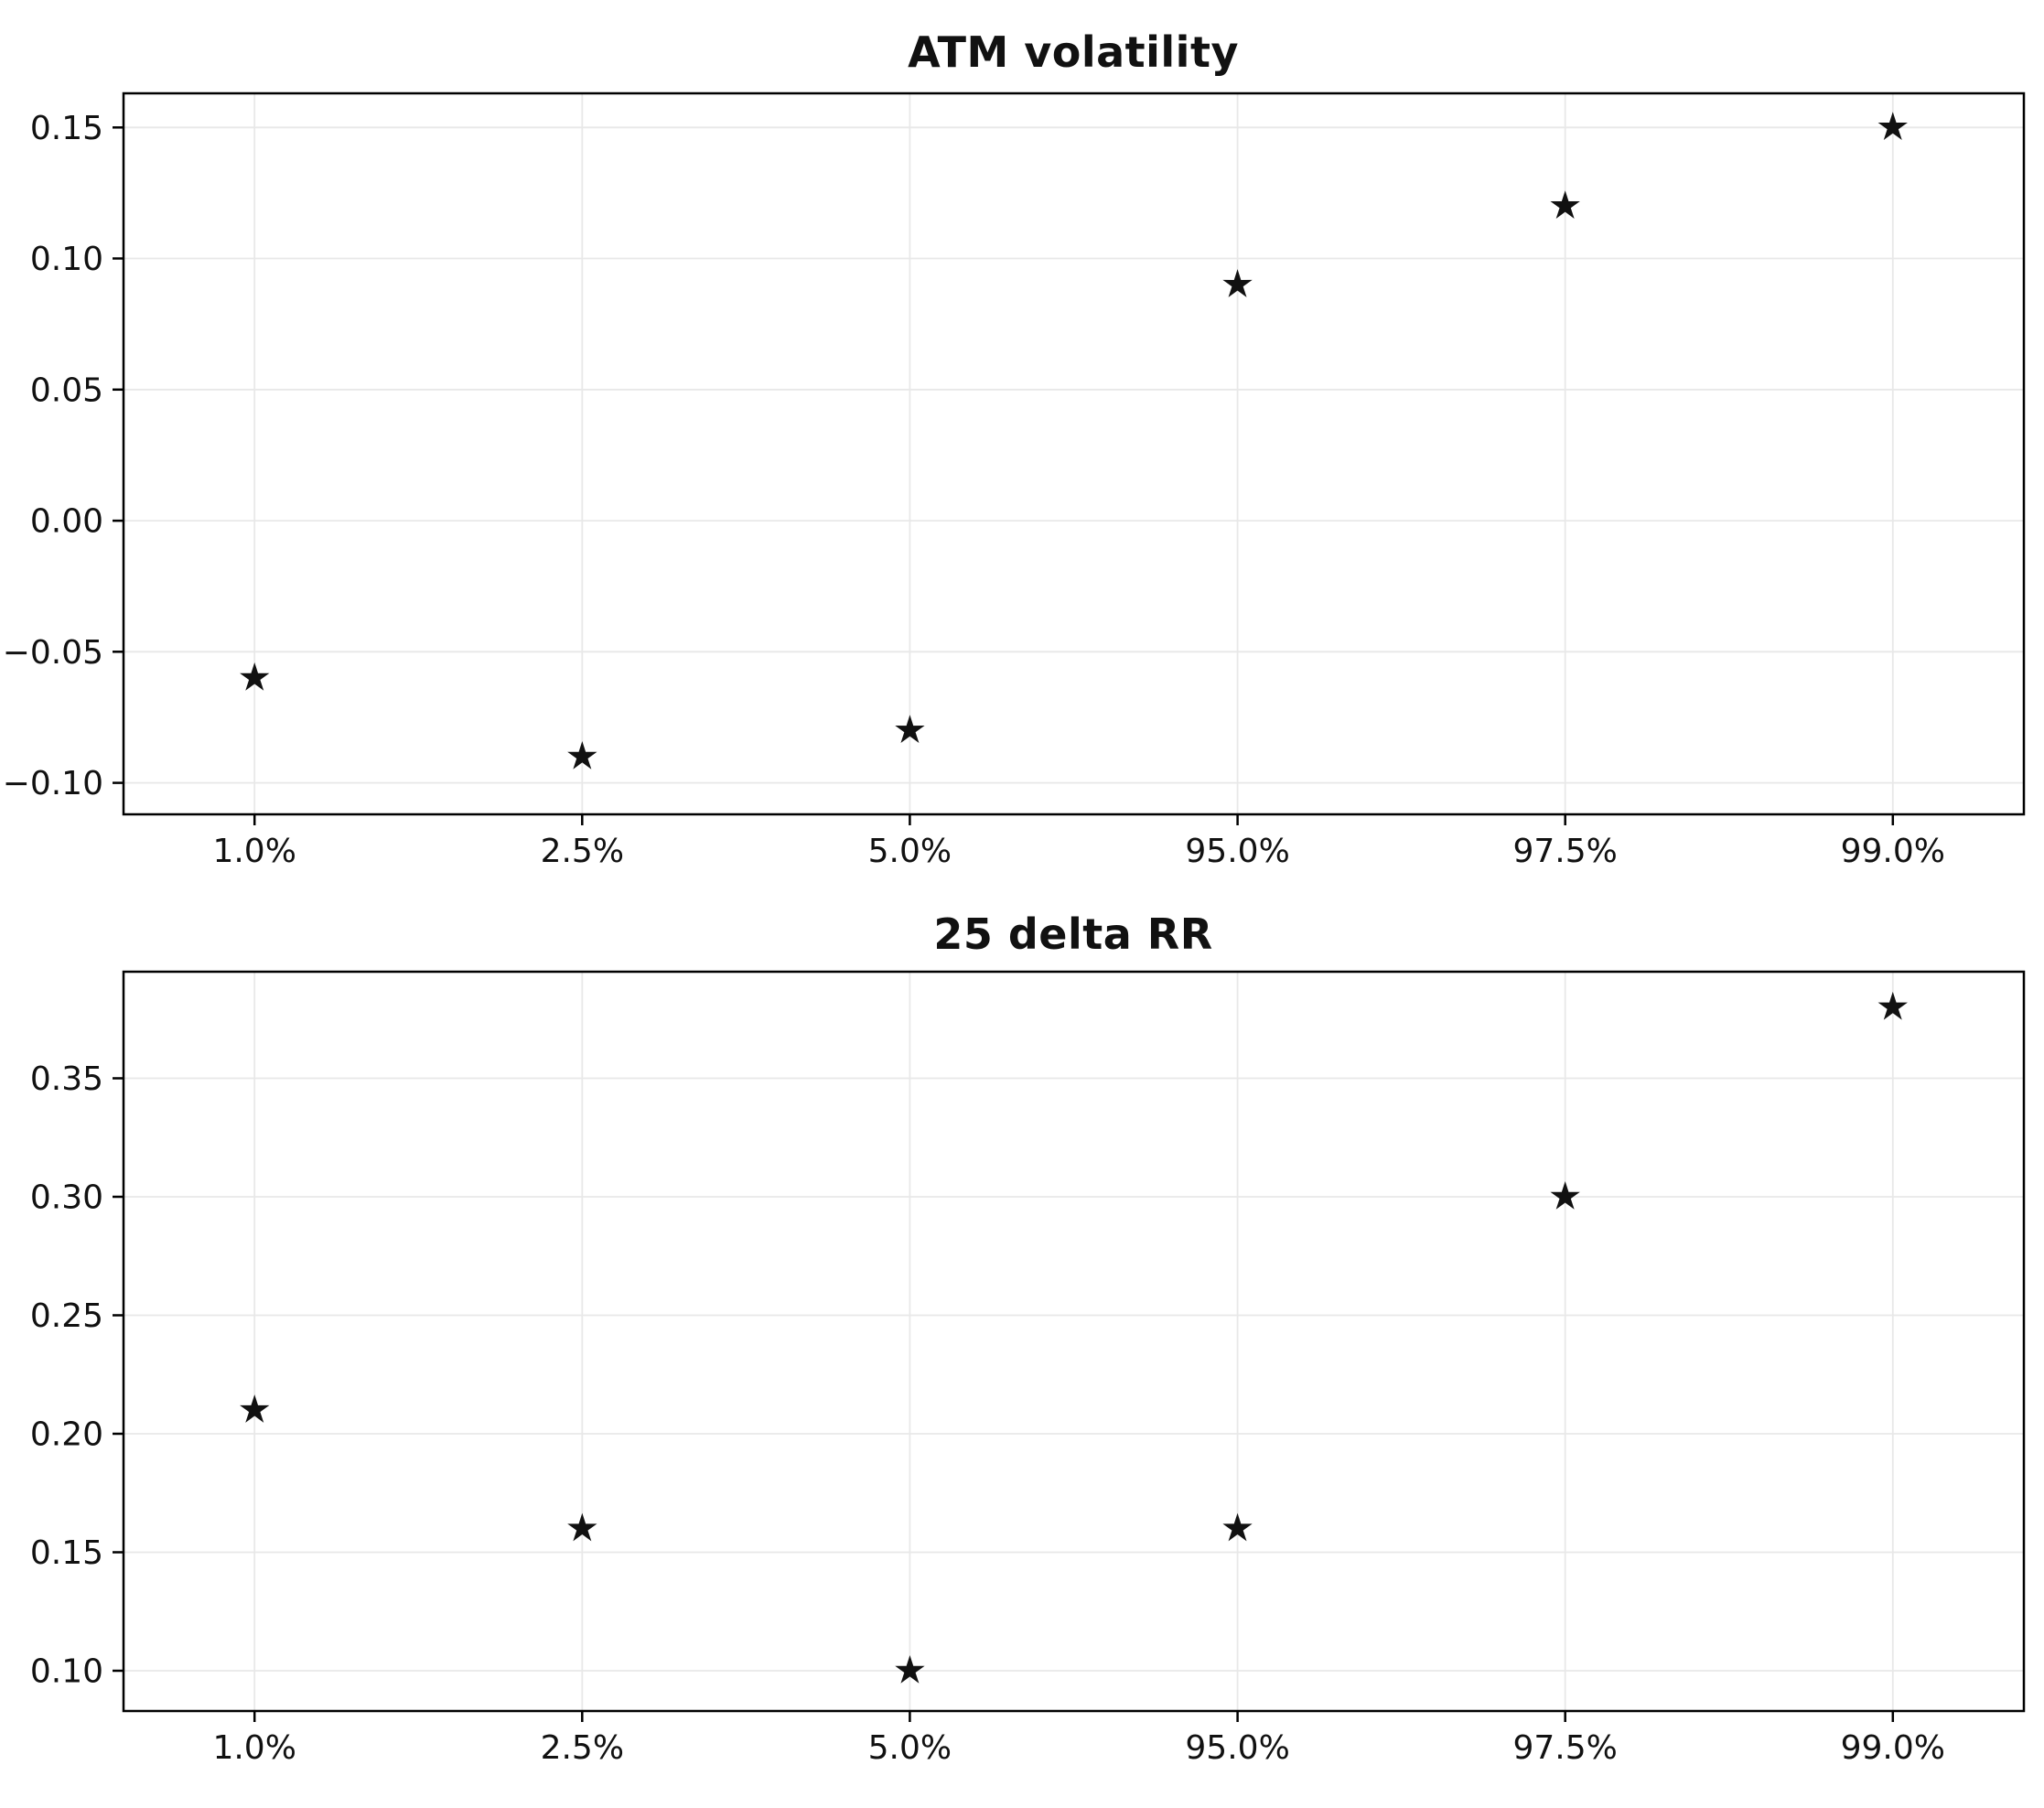 The height and width of the screenshot is (1808, 2044). What do you see at coordinates (66, 1316) in the screenshot?
I see `y-tick-label: 0.25` at bounding box center [66, 1316].